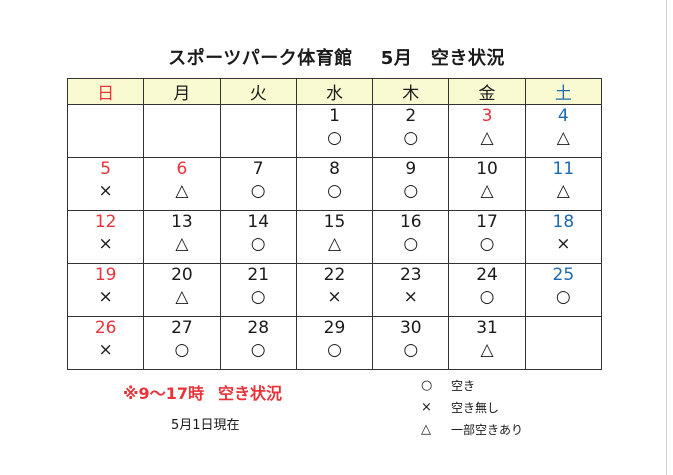  What do you see at coordinates (258, 91) in the screenshot?
I see `weekday-tue: 火` at bounding box center [258, 91].